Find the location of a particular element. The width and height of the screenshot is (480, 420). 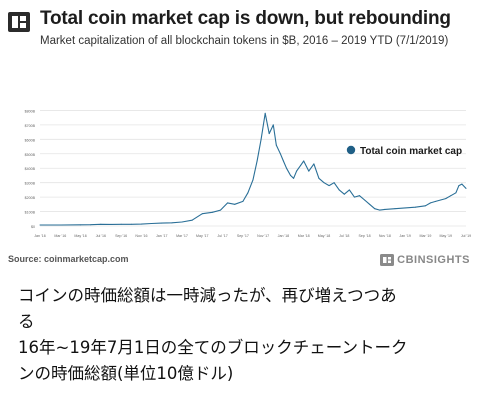

x-tick-label: Jul '19 is located at coordinates (466, 236).